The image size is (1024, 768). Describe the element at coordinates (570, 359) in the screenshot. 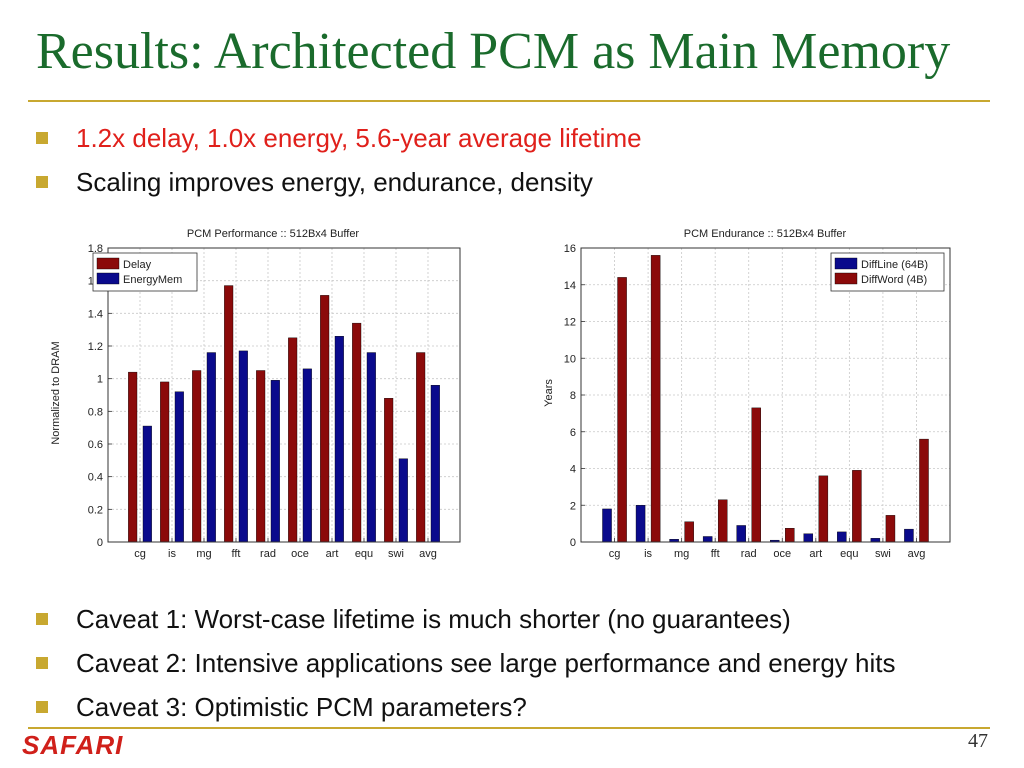

I see `y-tick-label: 10` at that location.